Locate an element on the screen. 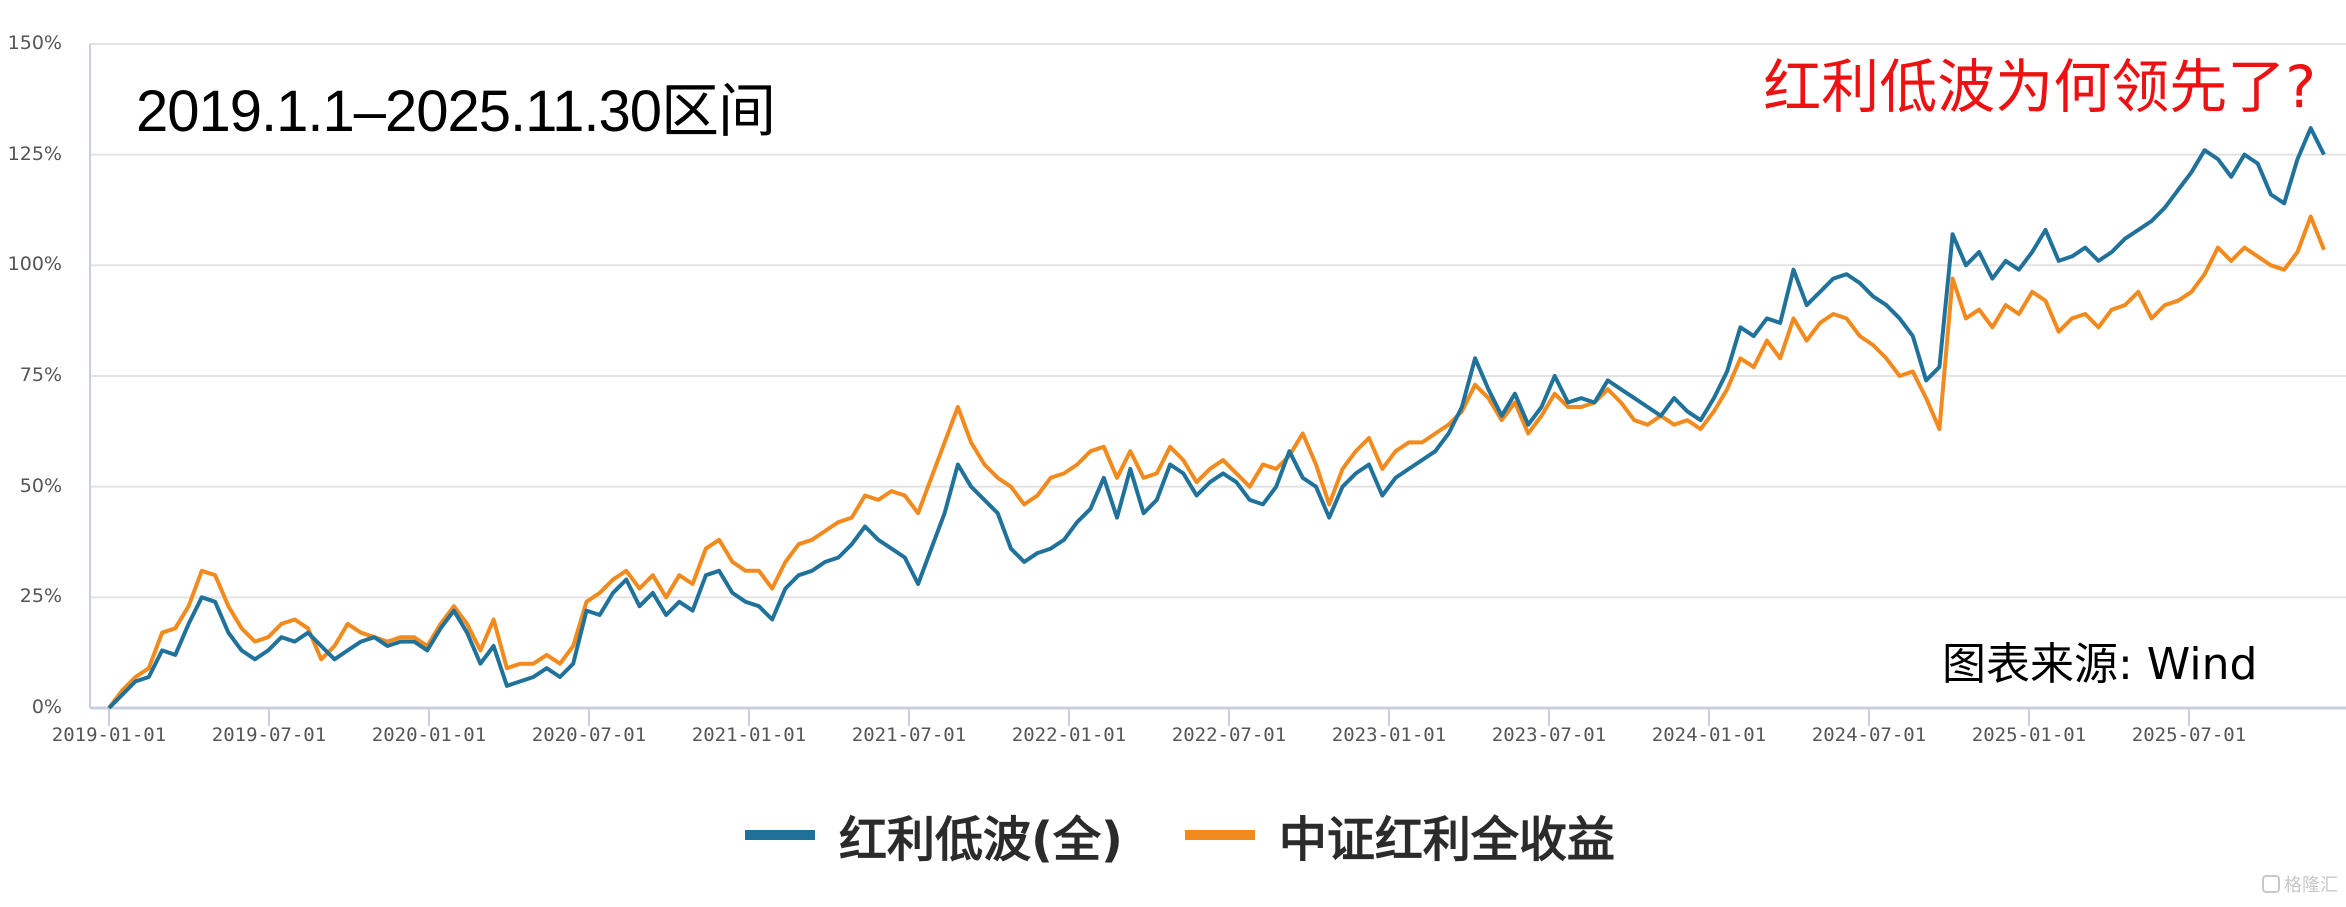 This screenshot has width=2346, height=907. source-label: 图表来源: Wind is located at coordinates (2100, 664).